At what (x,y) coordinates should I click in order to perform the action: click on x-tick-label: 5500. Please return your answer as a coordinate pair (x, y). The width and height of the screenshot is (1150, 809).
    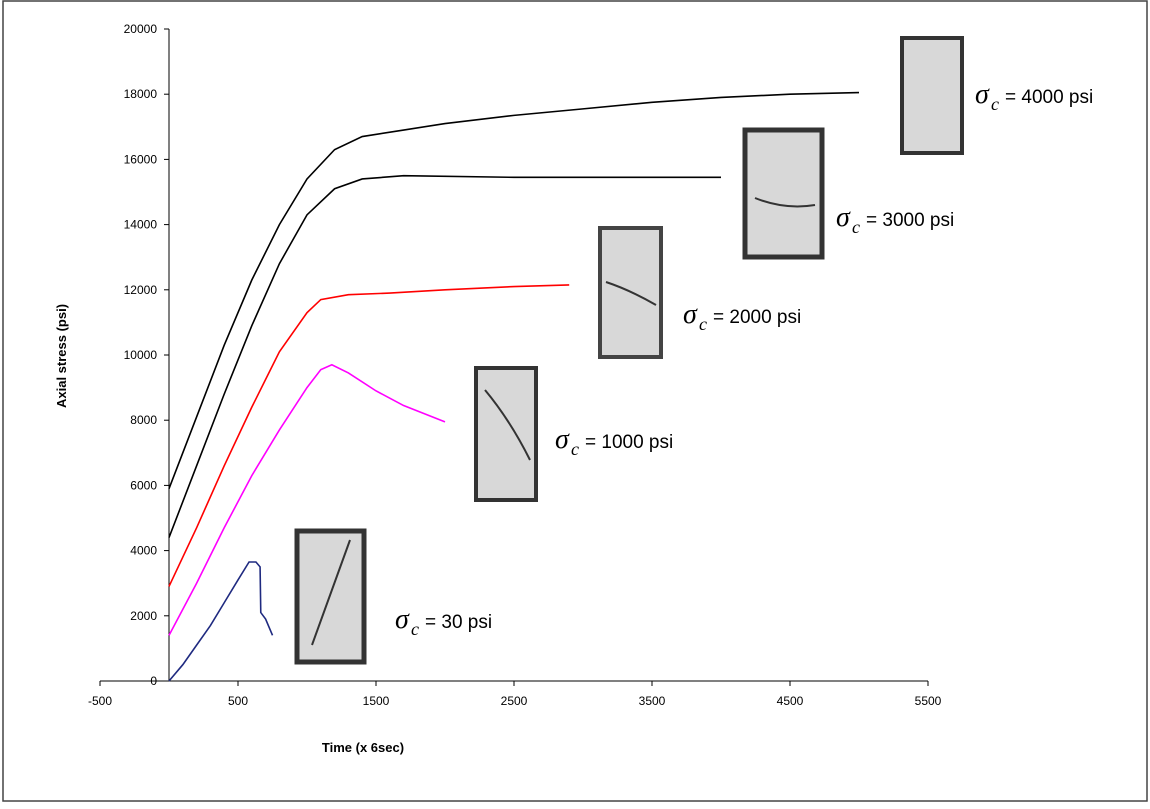
    Looking at the image, I should click on (928, 701).